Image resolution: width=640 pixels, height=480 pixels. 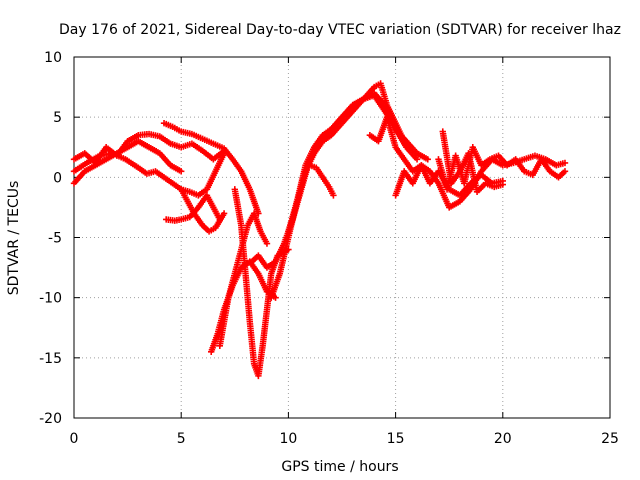 What do you see at coordinates (14, 238) in the screenshot?
I see `y-axis-label: SDTVAR / TECUs` at bounding box center [14, 238].